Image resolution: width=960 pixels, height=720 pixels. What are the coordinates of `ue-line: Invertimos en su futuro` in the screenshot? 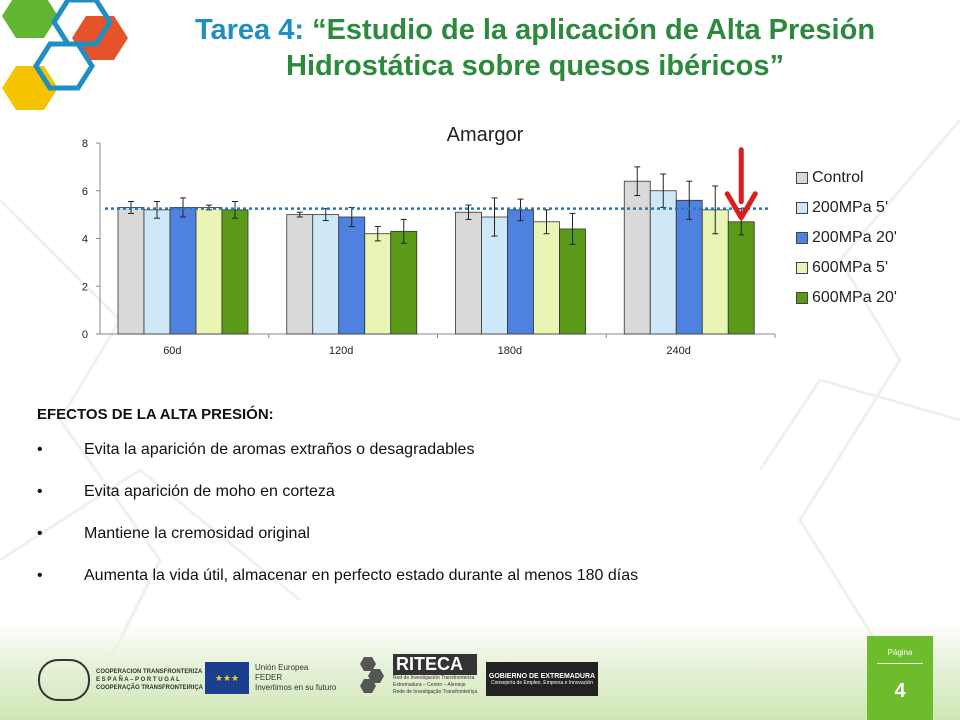 It's located at (296, 687).